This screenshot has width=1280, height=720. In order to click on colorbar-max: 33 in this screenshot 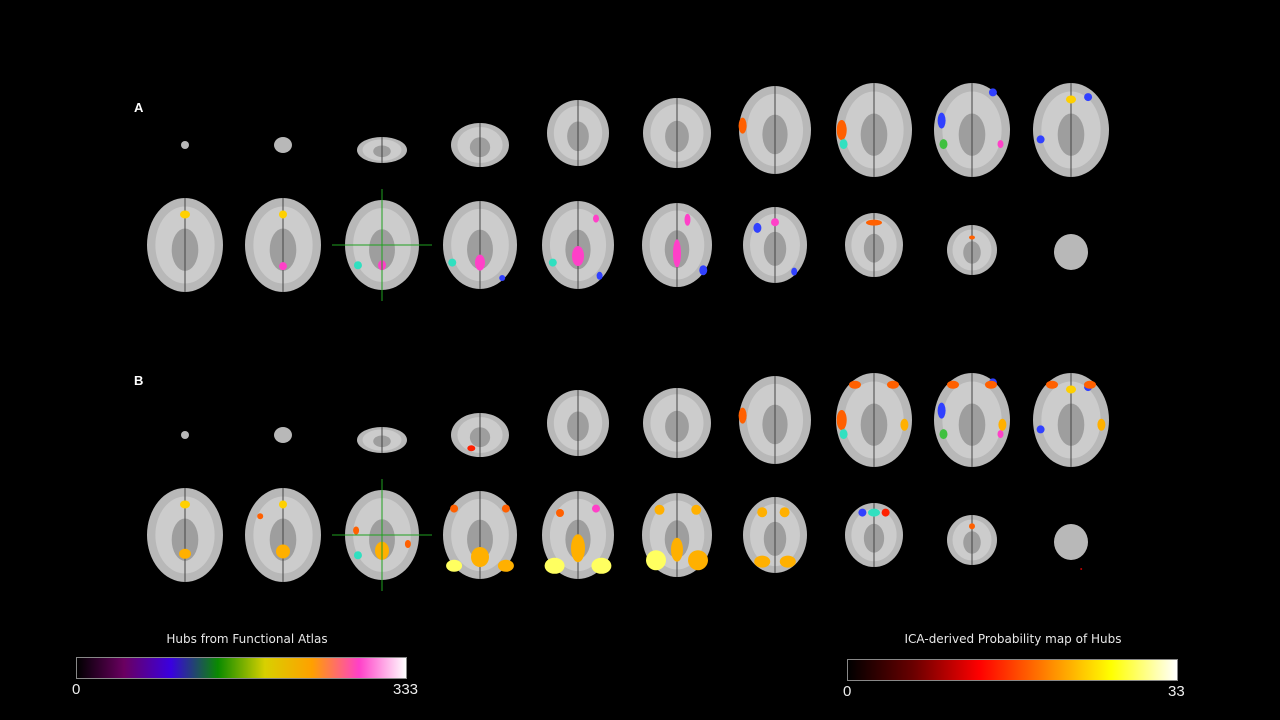, I will do `click(1176, 691)`.